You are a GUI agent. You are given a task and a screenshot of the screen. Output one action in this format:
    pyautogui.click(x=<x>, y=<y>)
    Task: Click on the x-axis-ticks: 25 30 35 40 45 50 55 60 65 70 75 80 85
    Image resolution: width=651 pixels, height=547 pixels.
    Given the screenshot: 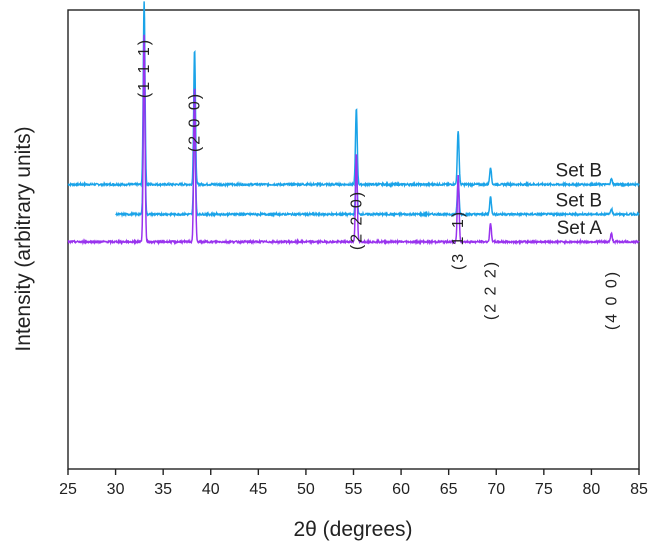 What is the action you would take?
    pyautogui.click(x=353, y=483)
    